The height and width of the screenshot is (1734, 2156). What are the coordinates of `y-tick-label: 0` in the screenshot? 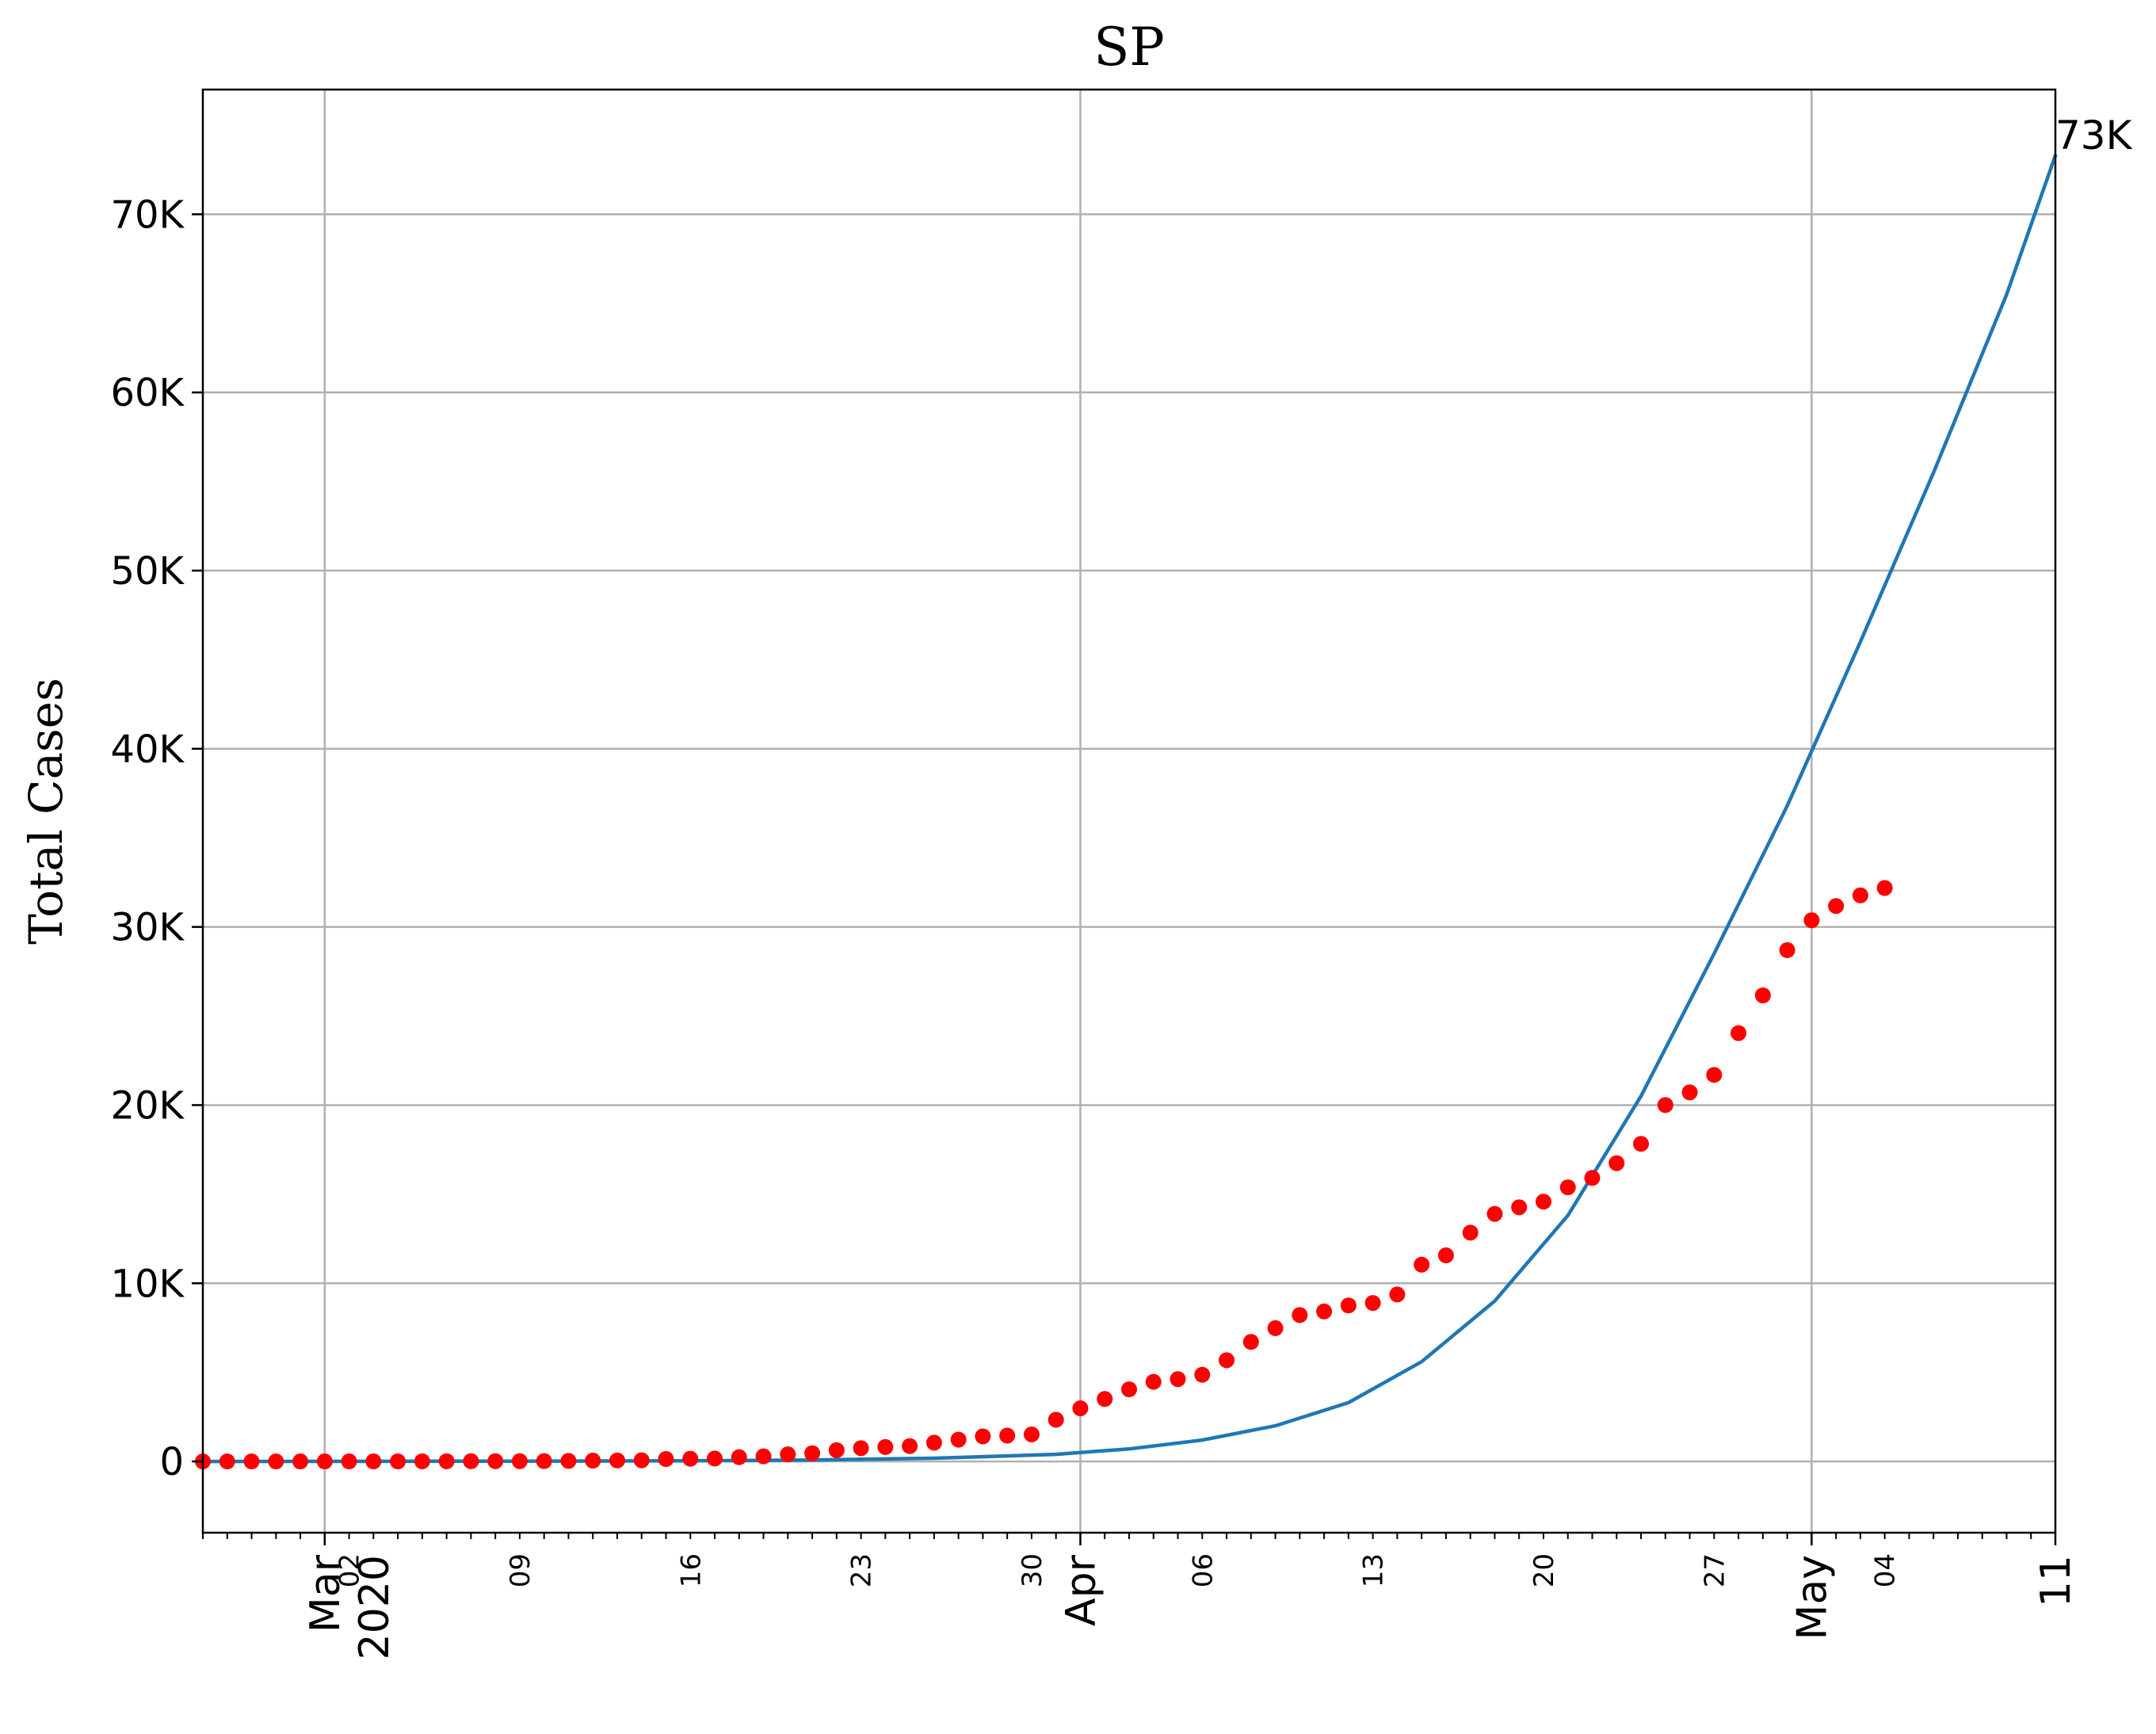 It's located at (171, 1462).